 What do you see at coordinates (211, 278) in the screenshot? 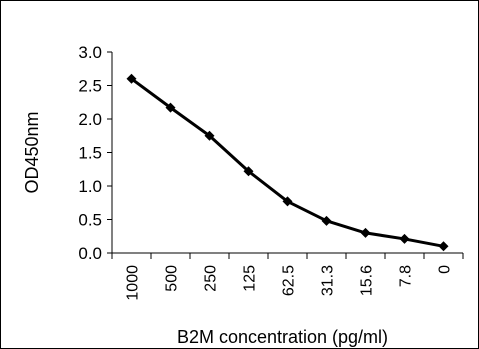
I see `x-tick-label: 250` at bounding box center [211, 278].